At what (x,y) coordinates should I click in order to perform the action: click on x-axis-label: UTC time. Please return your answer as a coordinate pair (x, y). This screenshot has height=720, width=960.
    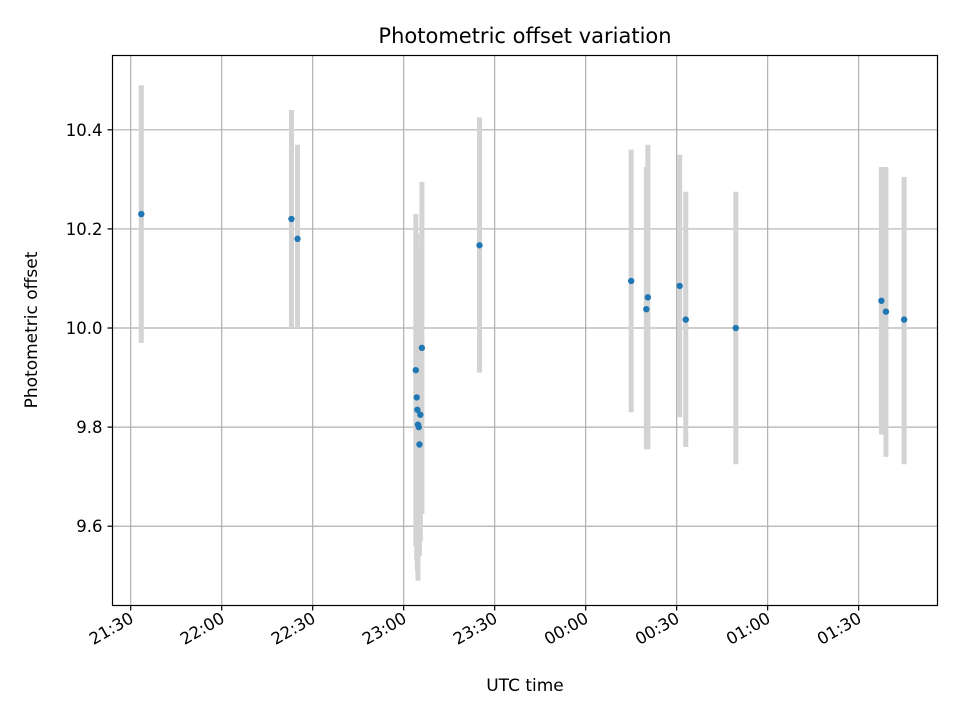
    Looking at the image, I should click on (525, 686).